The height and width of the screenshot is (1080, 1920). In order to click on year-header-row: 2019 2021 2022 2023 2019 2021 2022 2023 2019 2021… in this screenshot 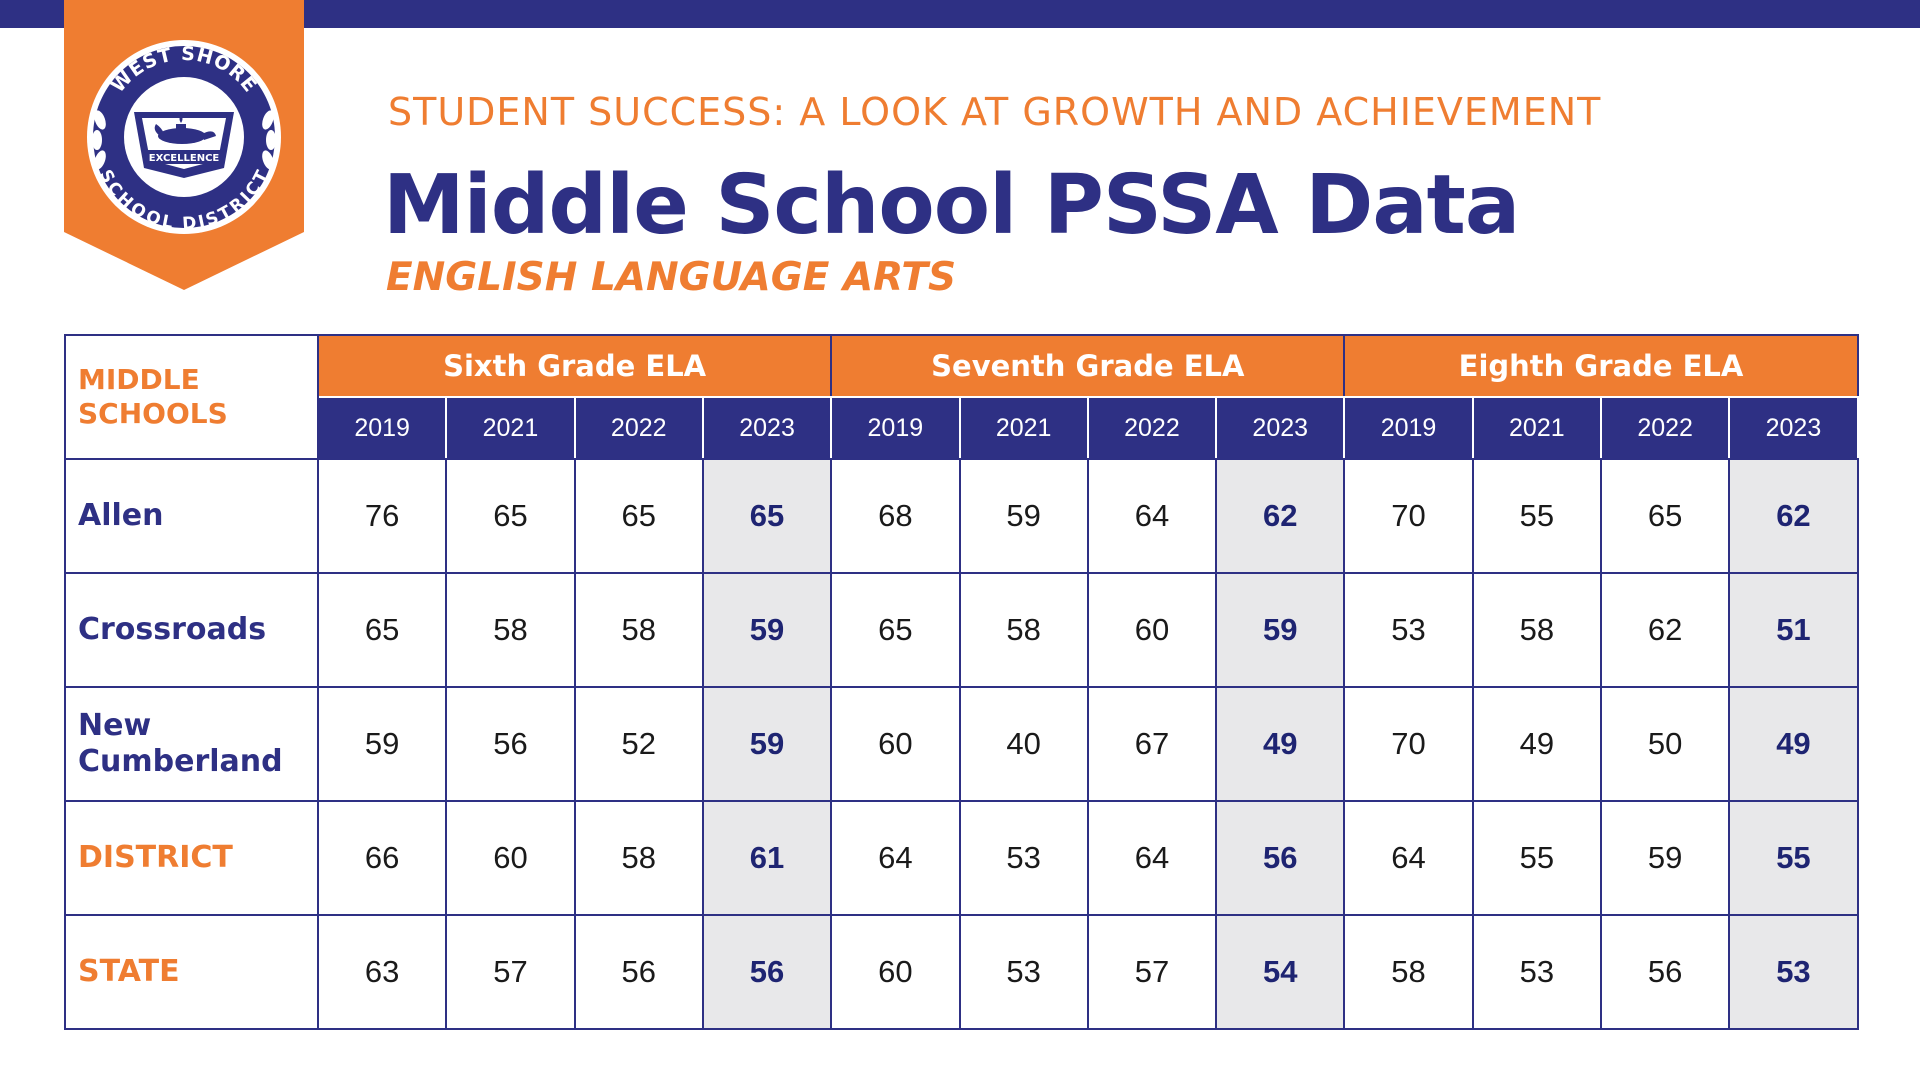, I will do `click(962, 428)`.